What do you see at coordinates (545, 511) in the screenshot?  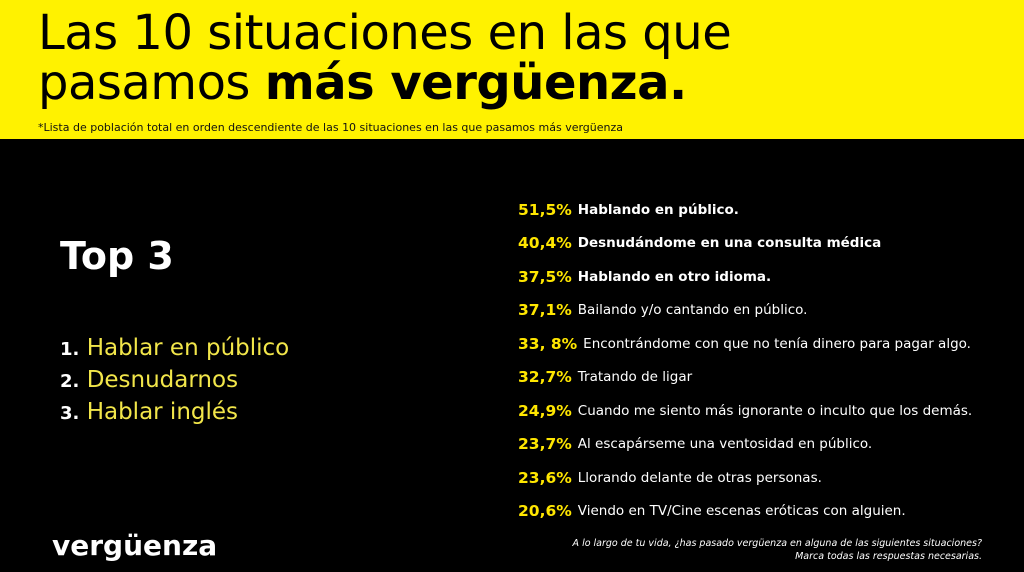 I see `ranking-percent: 20,6%` at bounding box center [545, 511].